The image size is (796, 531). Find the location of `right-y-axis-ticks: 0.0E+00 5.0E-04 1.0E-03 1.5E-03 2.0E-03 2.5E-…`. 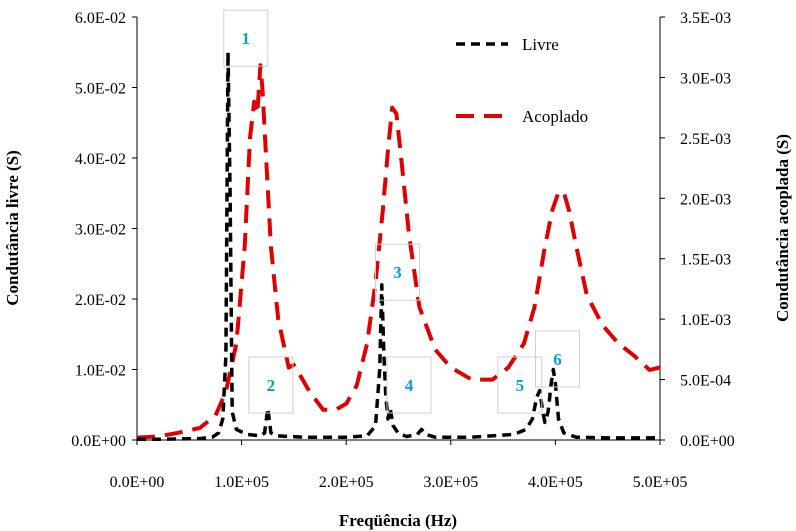

right-y-axis-ticks: 0.0E+00 5.0E-04 1.0E-03 1.5E-03 2.0E-03 2.5E-… is located at coordinates (697, 230).